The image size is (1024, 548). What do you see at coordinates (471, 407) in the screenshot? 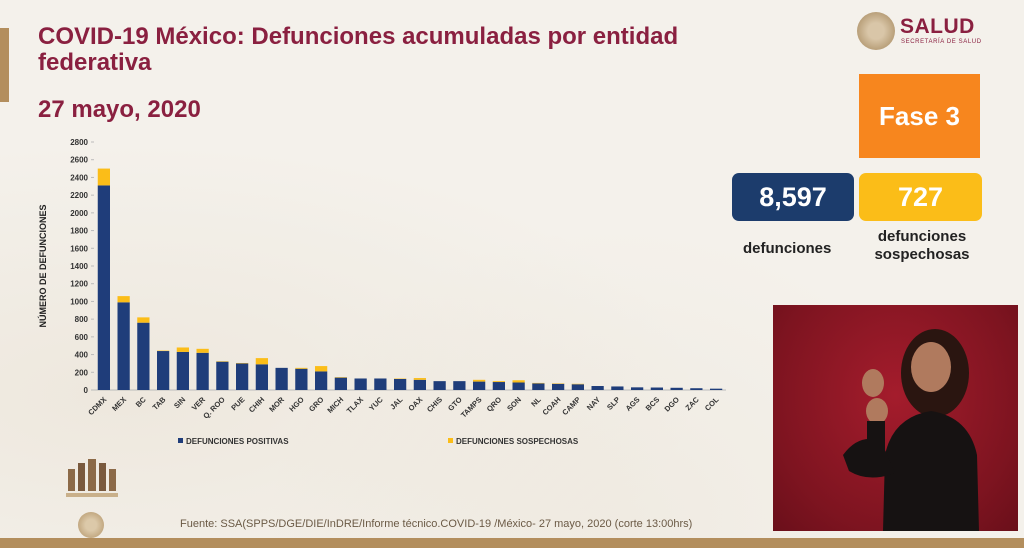
I see `x-tick-label: TAMPS` at bounding box center [471, 407].